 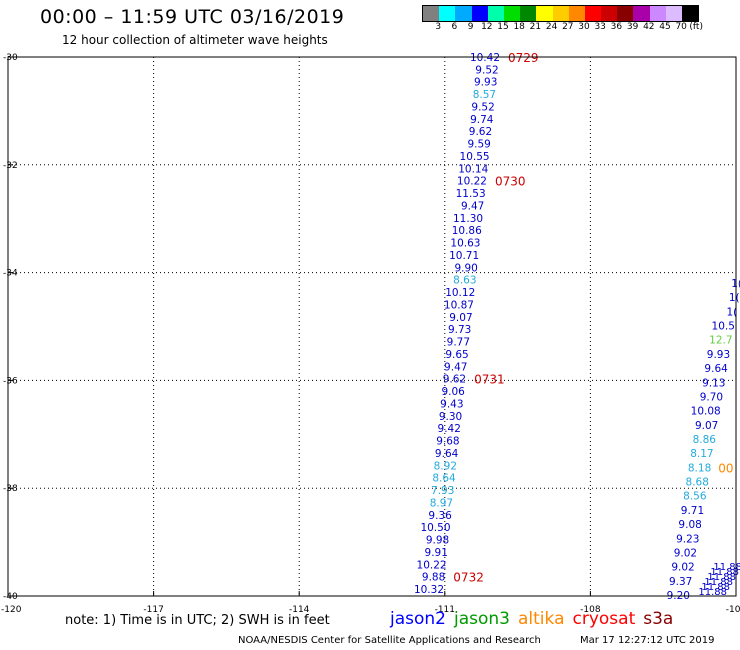 What do you see at coordinates (441, 503) in the screenshot?
I see `wave-height-label: 8.97` at bounding box center [441, 503].